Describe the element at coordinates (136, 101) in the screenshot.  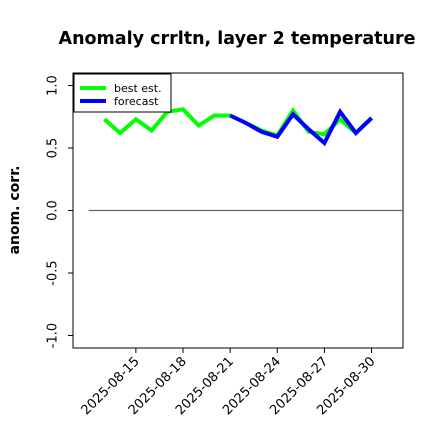
I see `legend-label-forecast: forecast` at that location.